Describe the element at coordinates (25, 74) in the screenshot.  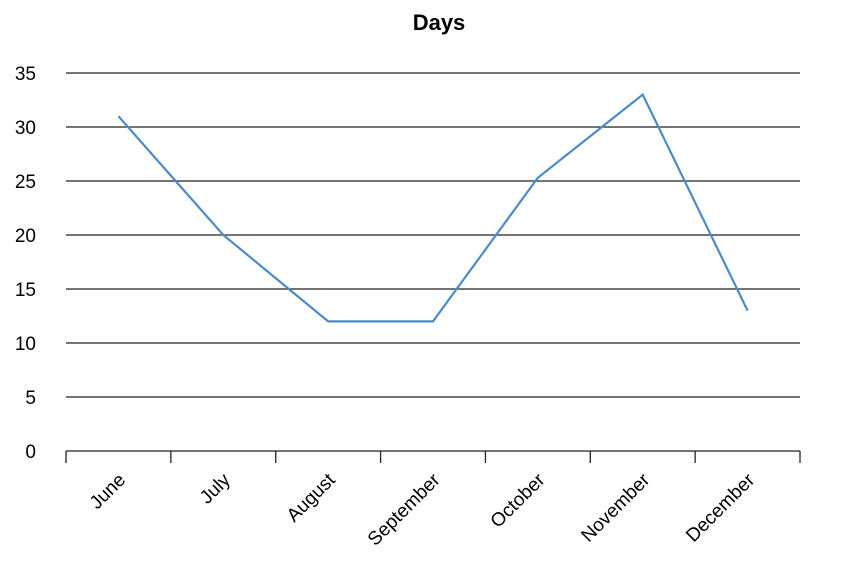
I see `y-tick-label: 35` at that location.